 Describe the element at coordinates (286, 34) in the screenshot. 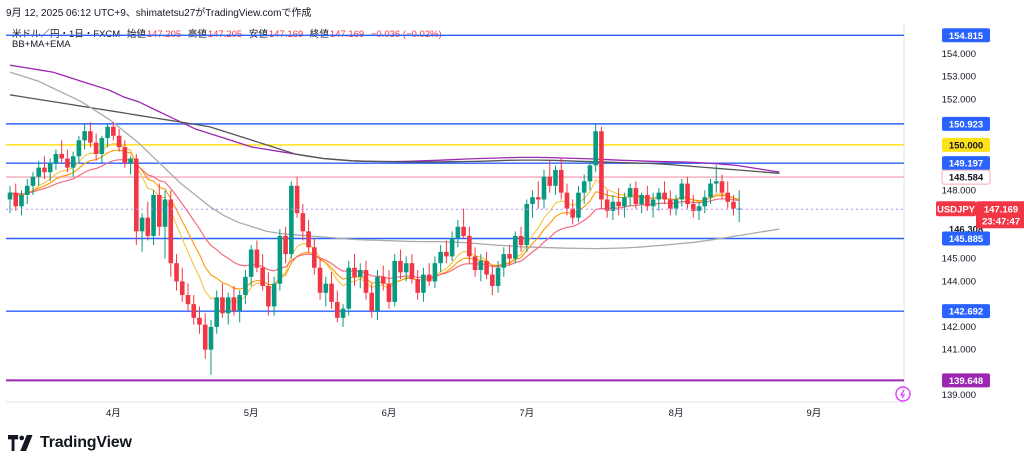

I see `low-value: 147.169` at that location.